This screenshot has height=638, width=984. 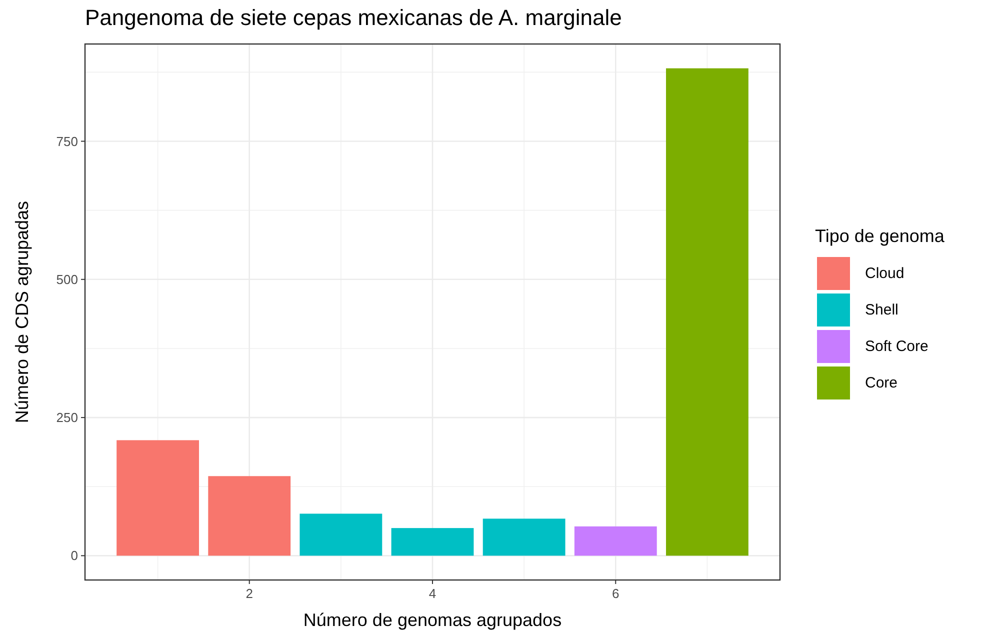 I want to click on y-axis-title: Número de CDS agrupadas, so click(x=22, y=312).